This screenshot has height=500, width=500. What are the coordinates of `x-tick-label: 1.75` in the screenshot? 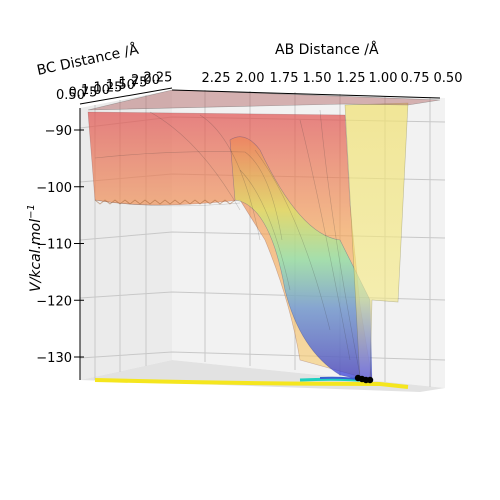 It's located at (284, 78).